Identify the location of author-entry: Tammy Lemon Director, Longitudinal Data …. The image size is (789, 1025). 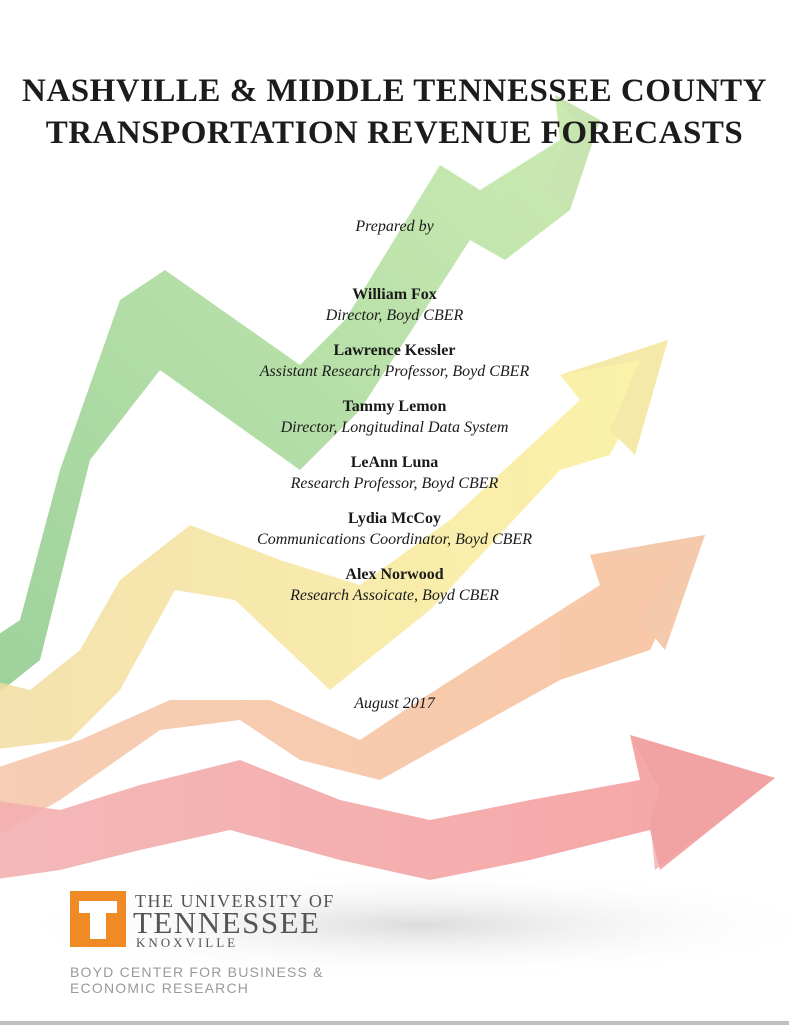
(394, 417).